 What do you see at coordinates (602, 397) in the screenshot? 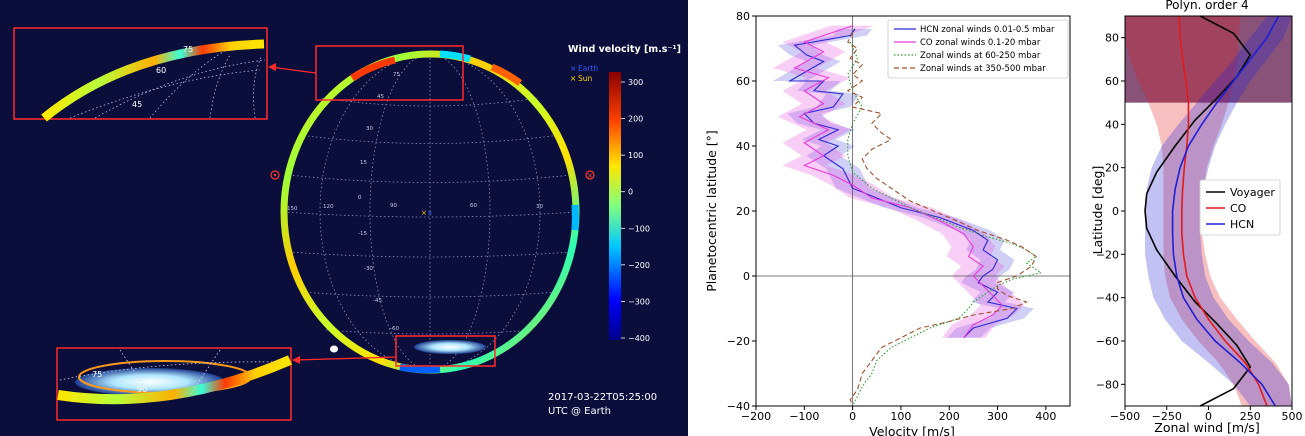
I see `timestamp-line-1: 2017-03-22T05:25:00` at bounding box center [602, 397].